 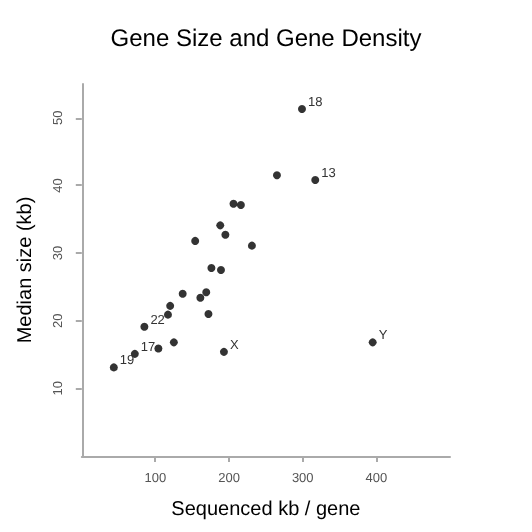 What do you see at coordinates (266, 38) in the screenshot?
I see `chart-title: Gene Size and Gene Density` at bounding box center [266, 38].